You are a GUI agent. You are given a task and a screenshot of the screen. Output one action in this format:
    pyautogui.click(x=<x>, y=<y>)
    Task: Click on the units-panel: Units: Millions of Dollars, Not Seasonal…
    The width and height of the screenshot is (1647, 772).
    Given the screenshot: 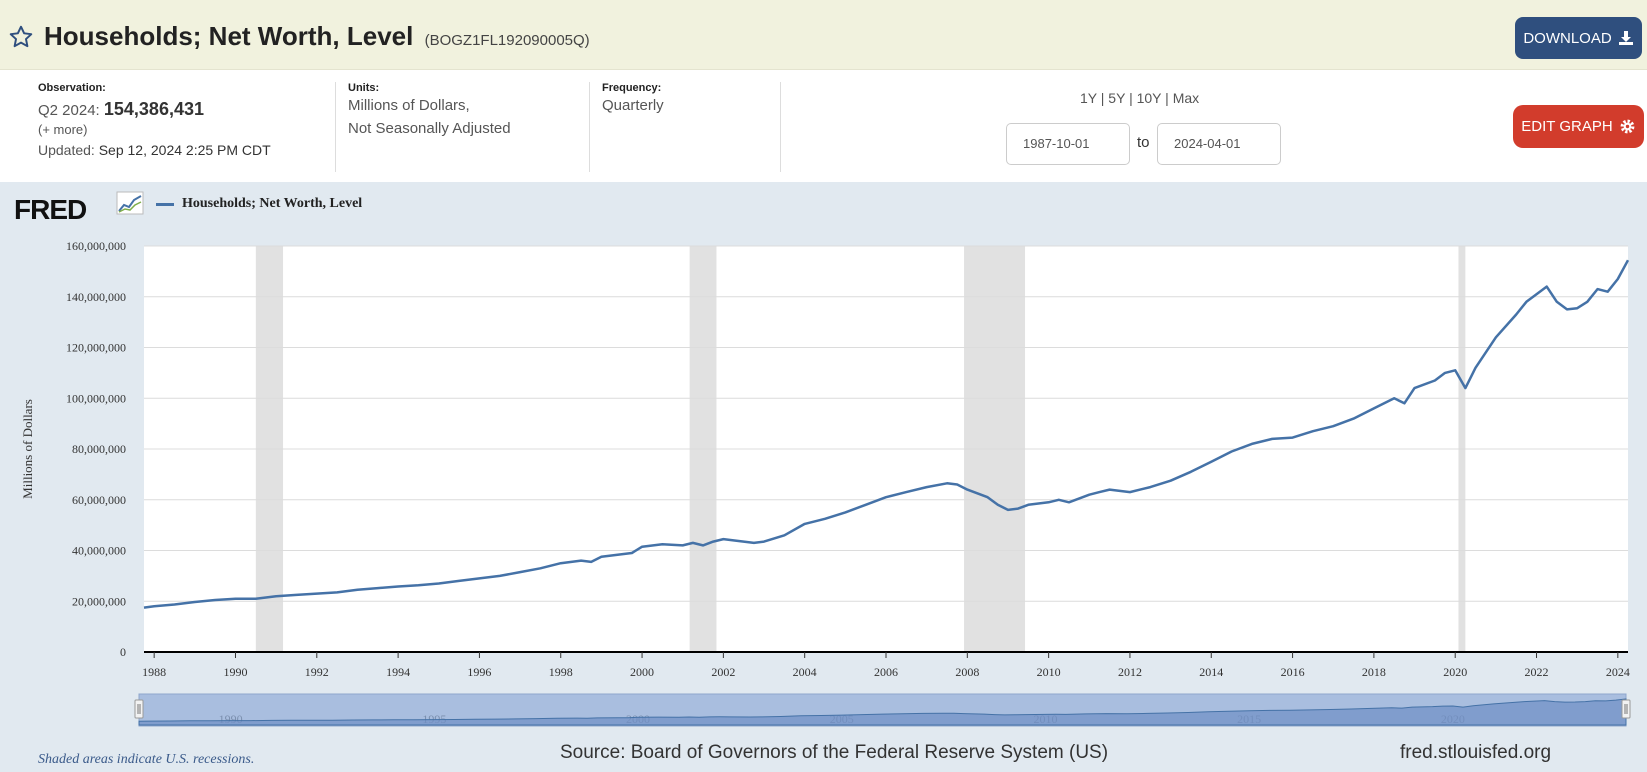 What is the action you would take?
    pyautogui.click(x=463, y=127)
    